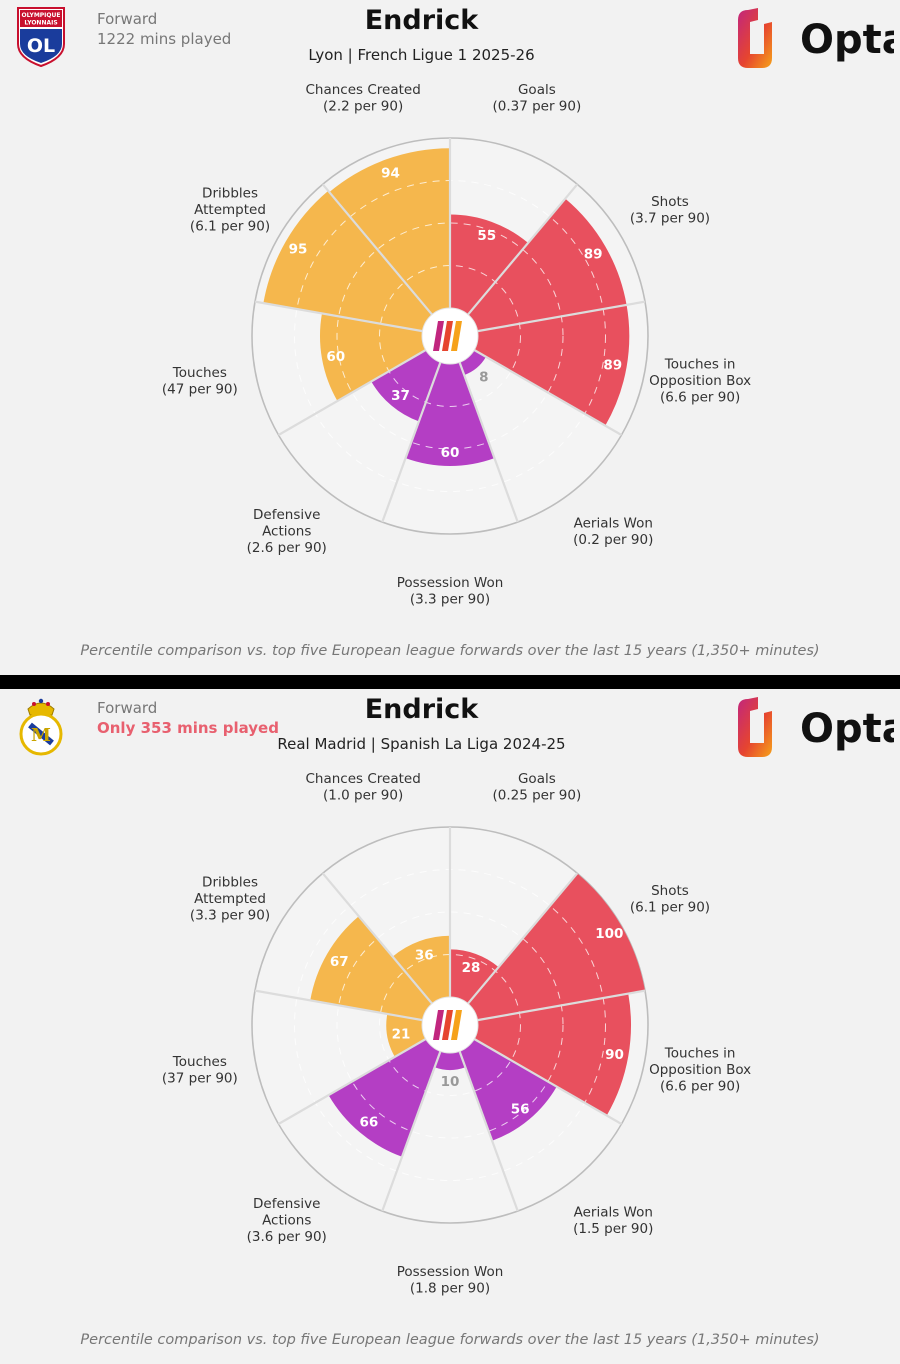  I want to click on badge-text-lyonnais: LYONNAIS, so click(40, 23).